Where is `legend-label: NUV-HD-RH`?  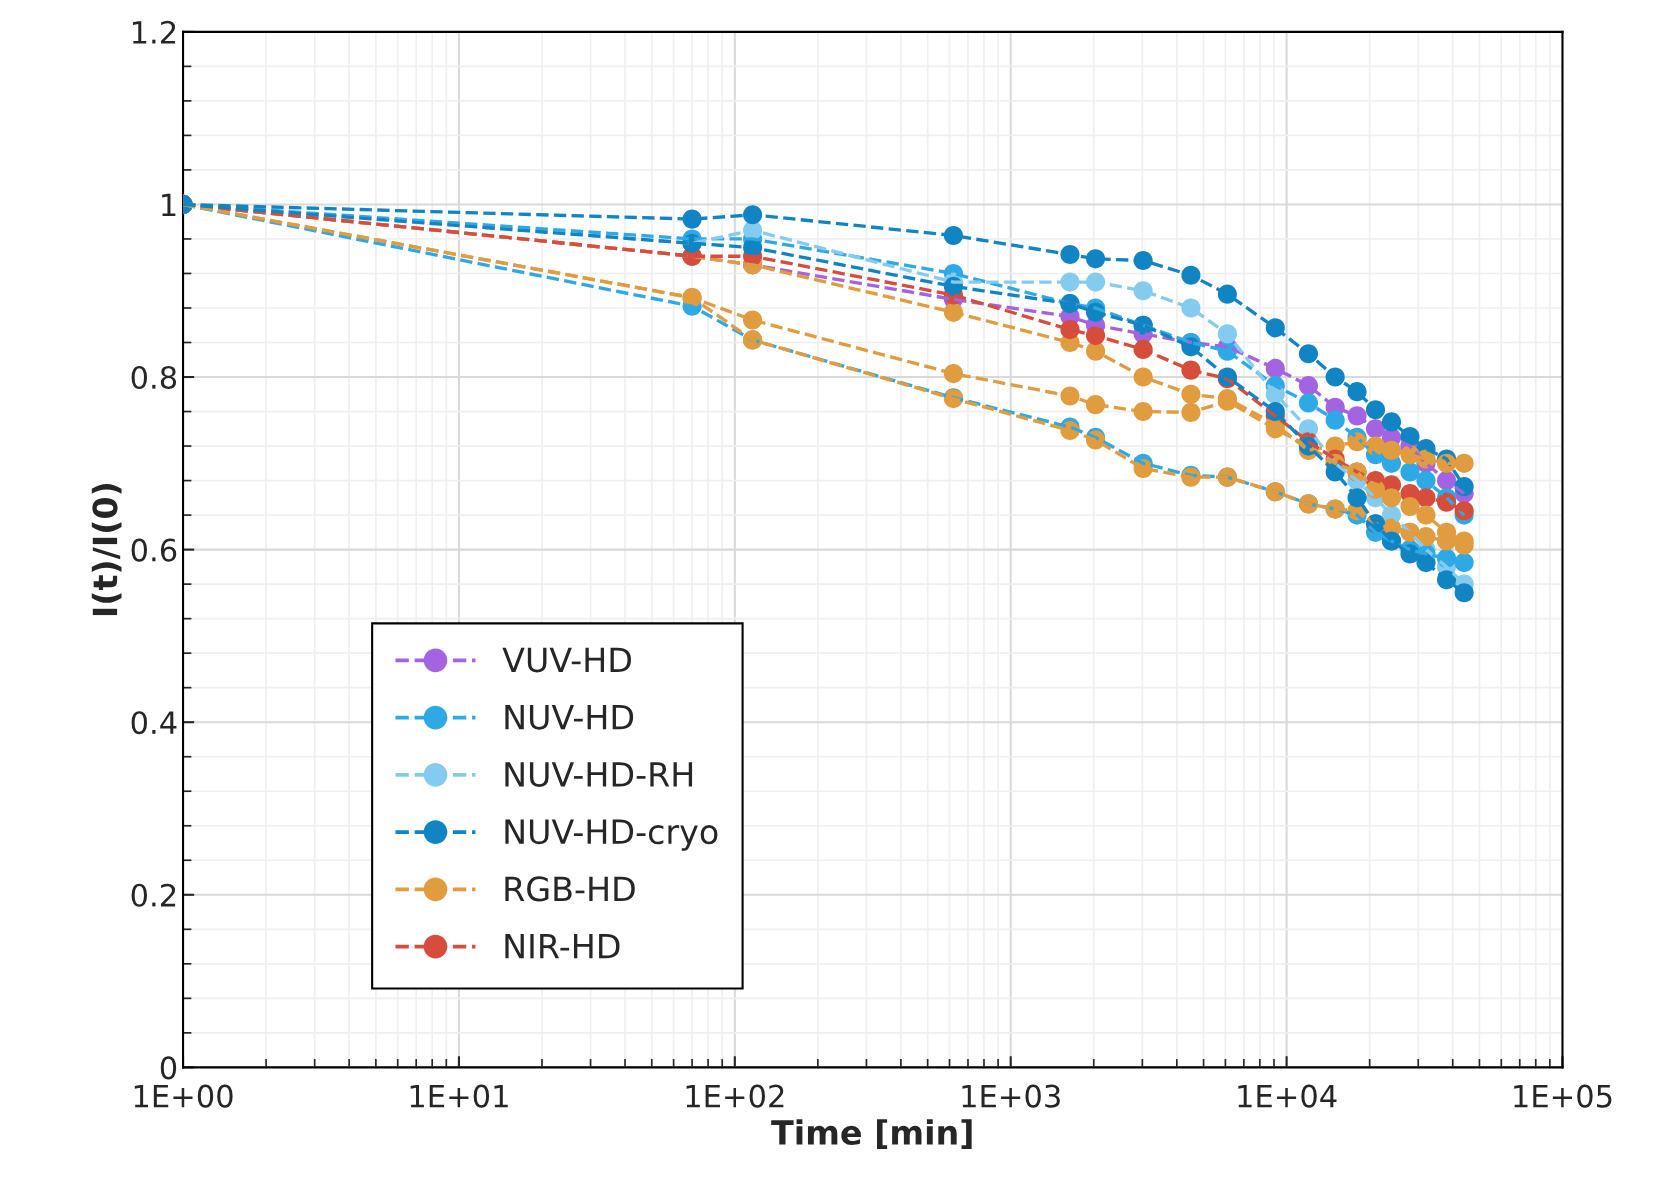 legend-label: NUV-HD-RH is located at coordinates (599, 775).